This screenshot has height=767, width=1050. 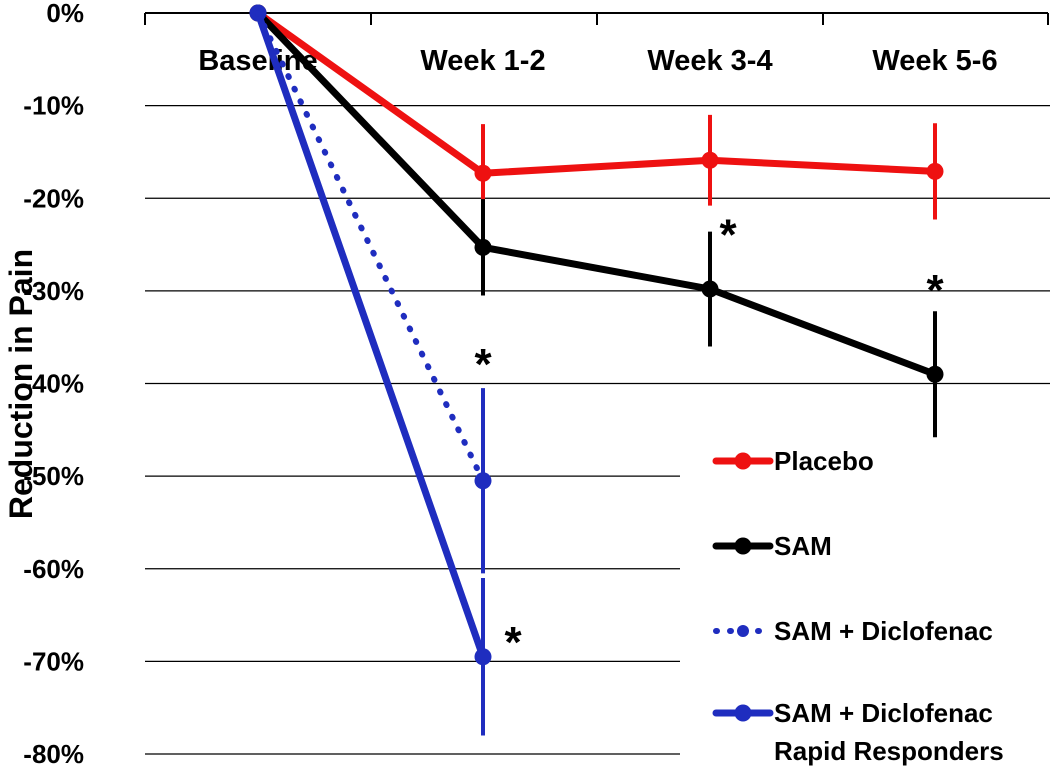 I want to click on y-axis: 0% -10% -20% -30% -40% -50% -60% -70% -80%, so click(x=53, y=383).